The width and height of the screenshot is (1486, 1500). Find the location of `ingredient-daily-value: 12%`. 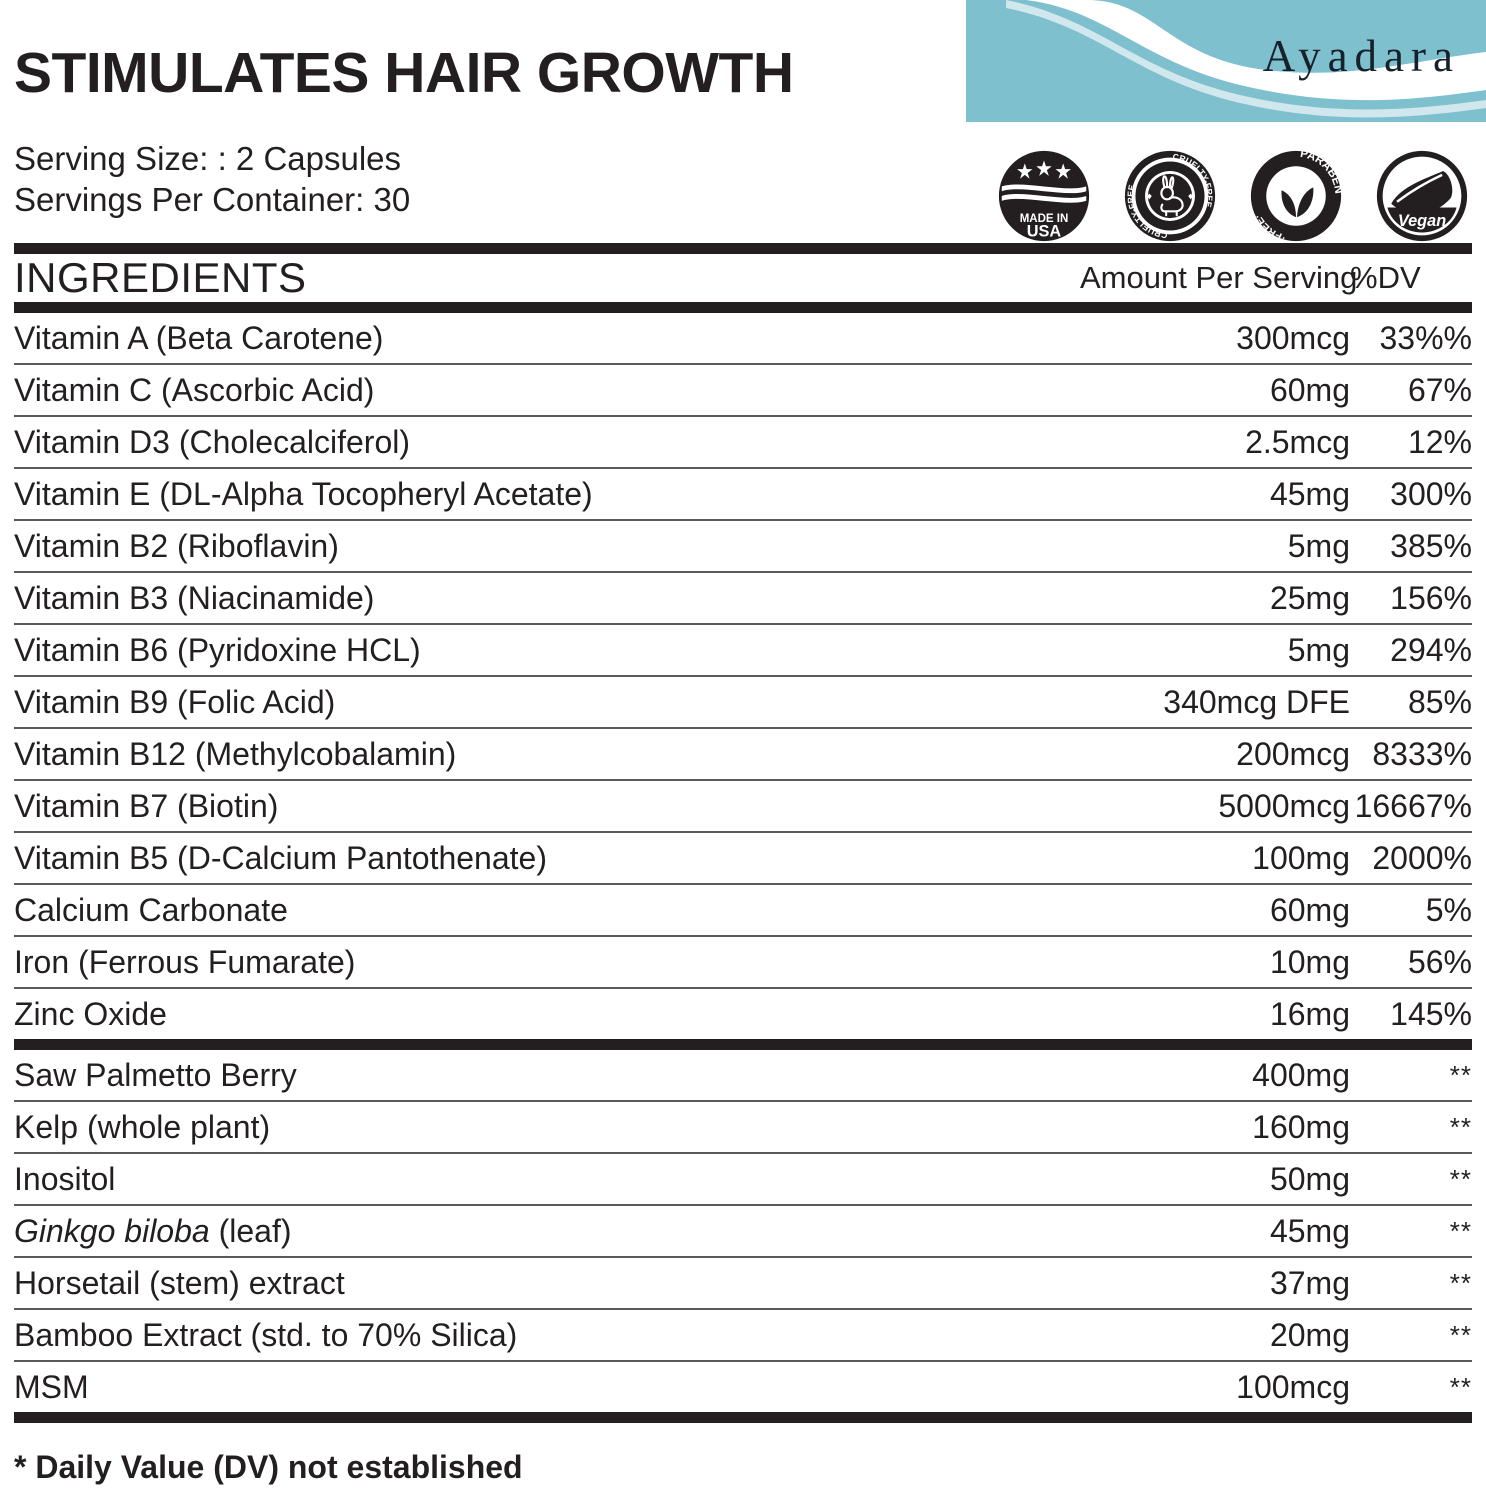

ingredient-daily-value: 12% is located at coordinates (1411, 442).